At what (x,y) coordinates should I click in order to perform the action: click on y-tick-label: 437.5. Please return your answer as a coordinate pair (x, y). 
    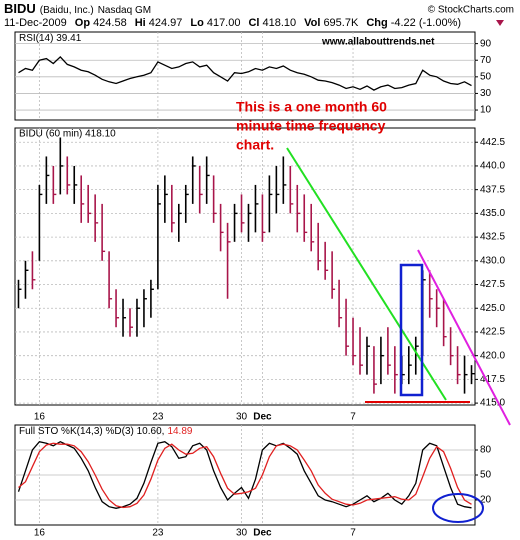
    Looking at the image, I should click on (492, 189).